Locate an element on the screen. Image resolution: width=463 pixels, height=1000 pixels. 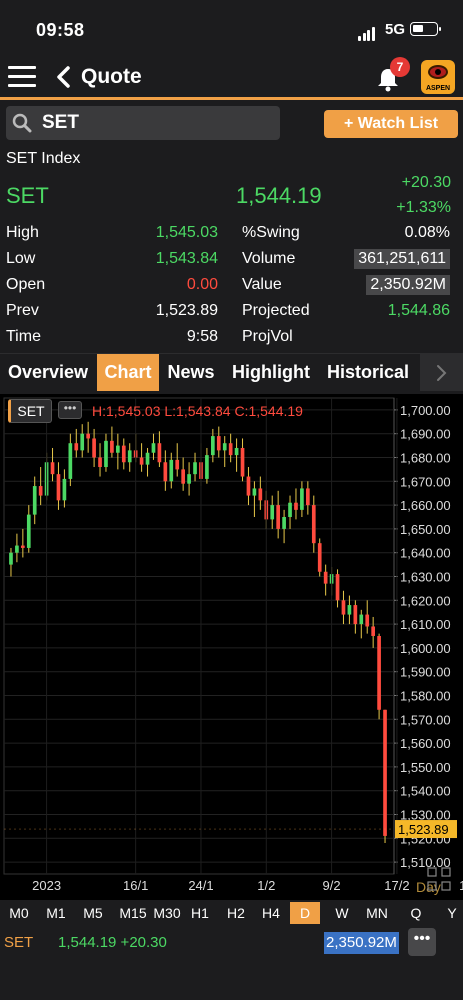
stat-label-open: Open is located at coordinates (26, 284).